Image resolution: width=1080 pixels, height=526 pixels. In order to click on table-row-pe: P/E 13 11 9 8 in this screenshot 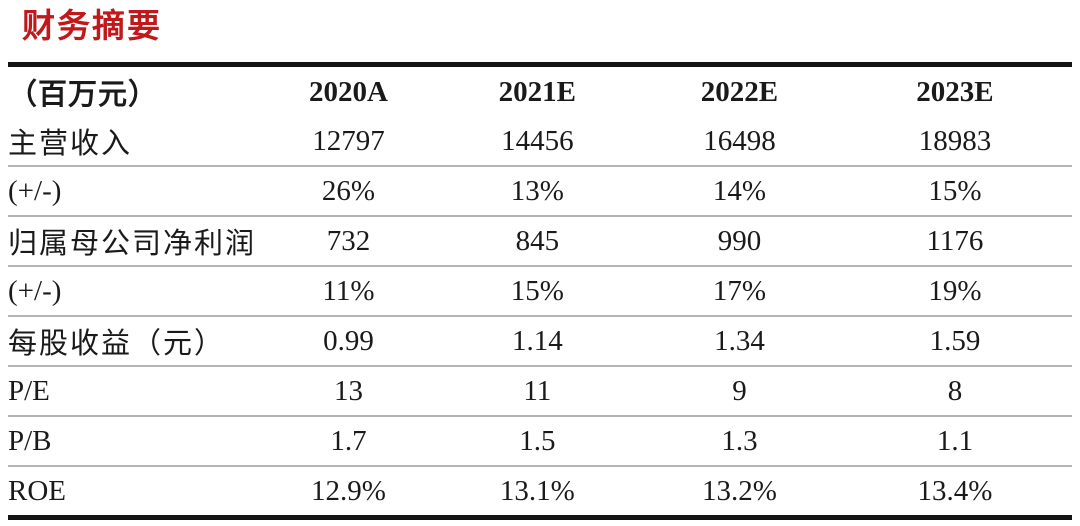, I will do `click(540, 391)`.